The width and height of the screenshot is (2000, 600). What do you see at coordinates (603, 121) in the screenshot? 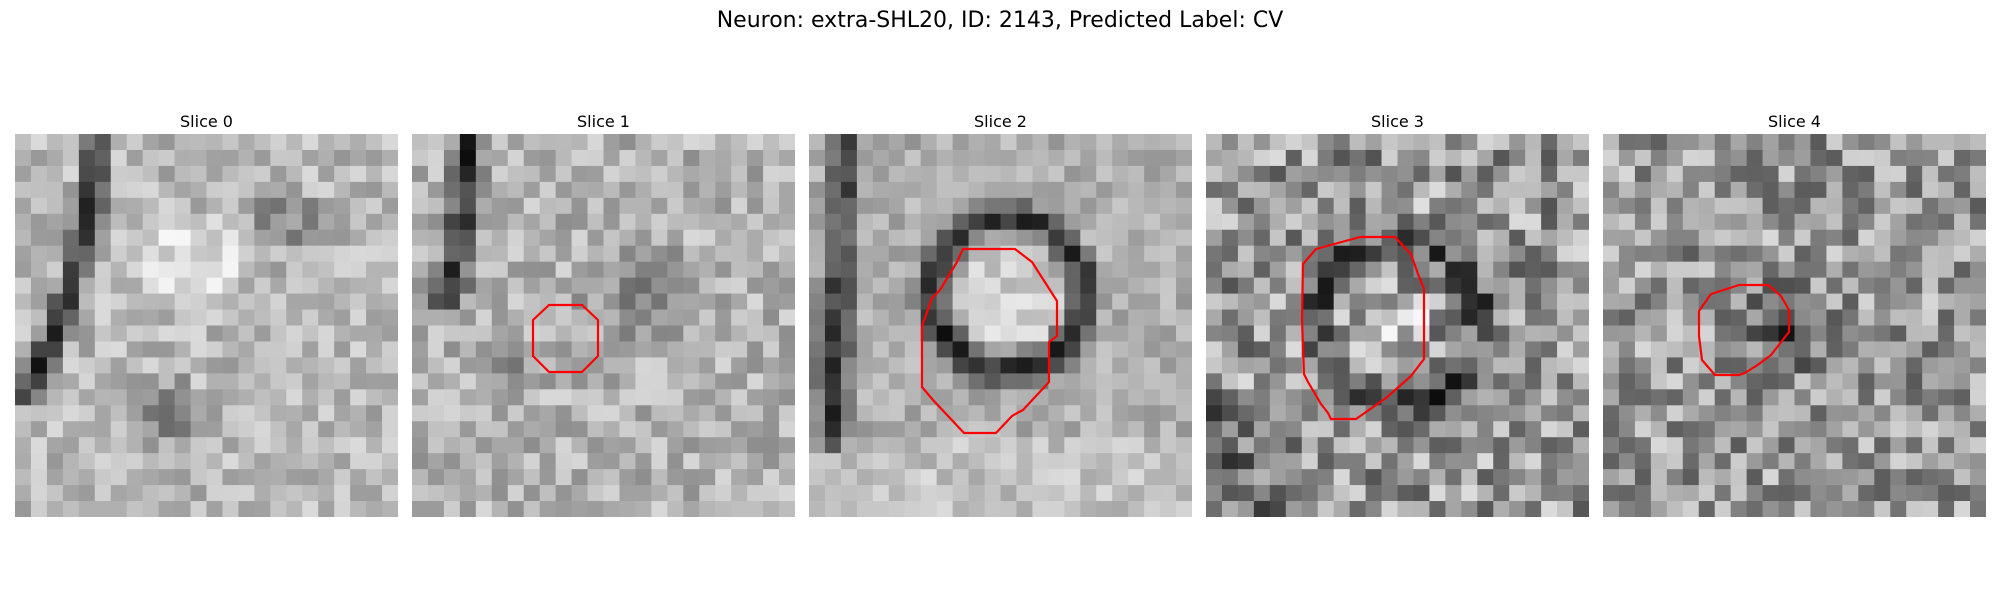
I see `slice-title: Slice 1` at bounding box center [603, 121].